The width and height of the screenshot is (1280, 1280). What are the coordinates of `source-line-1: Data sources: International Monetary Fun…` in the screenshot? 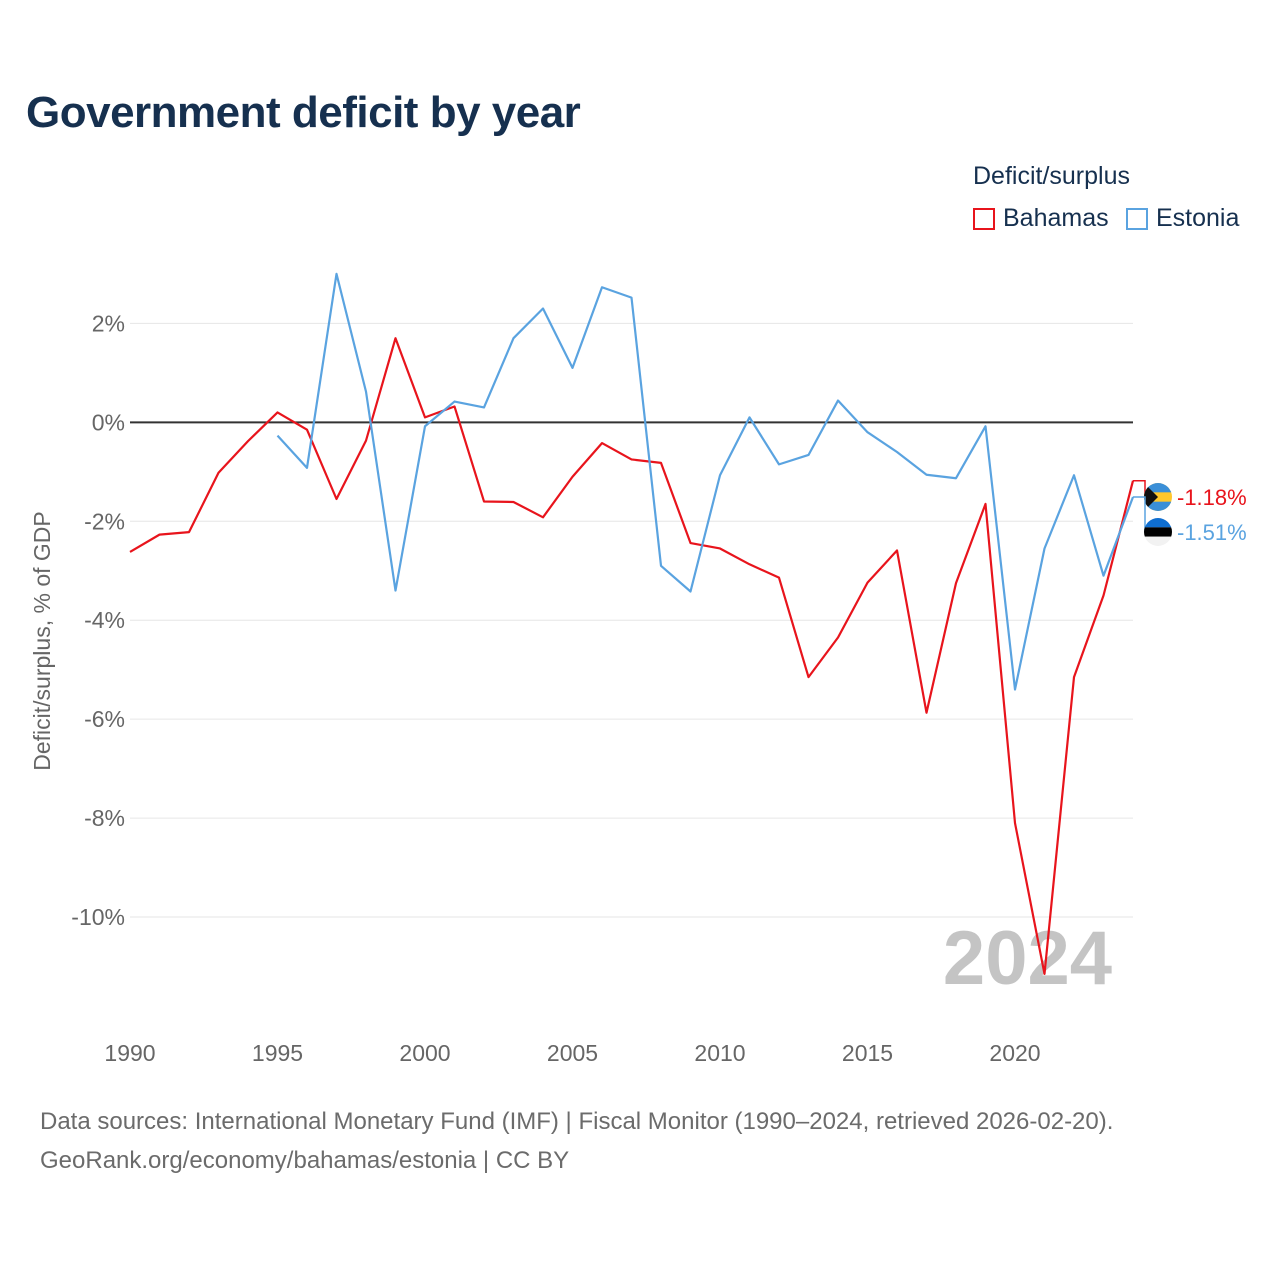 It's located at (577, 1121).